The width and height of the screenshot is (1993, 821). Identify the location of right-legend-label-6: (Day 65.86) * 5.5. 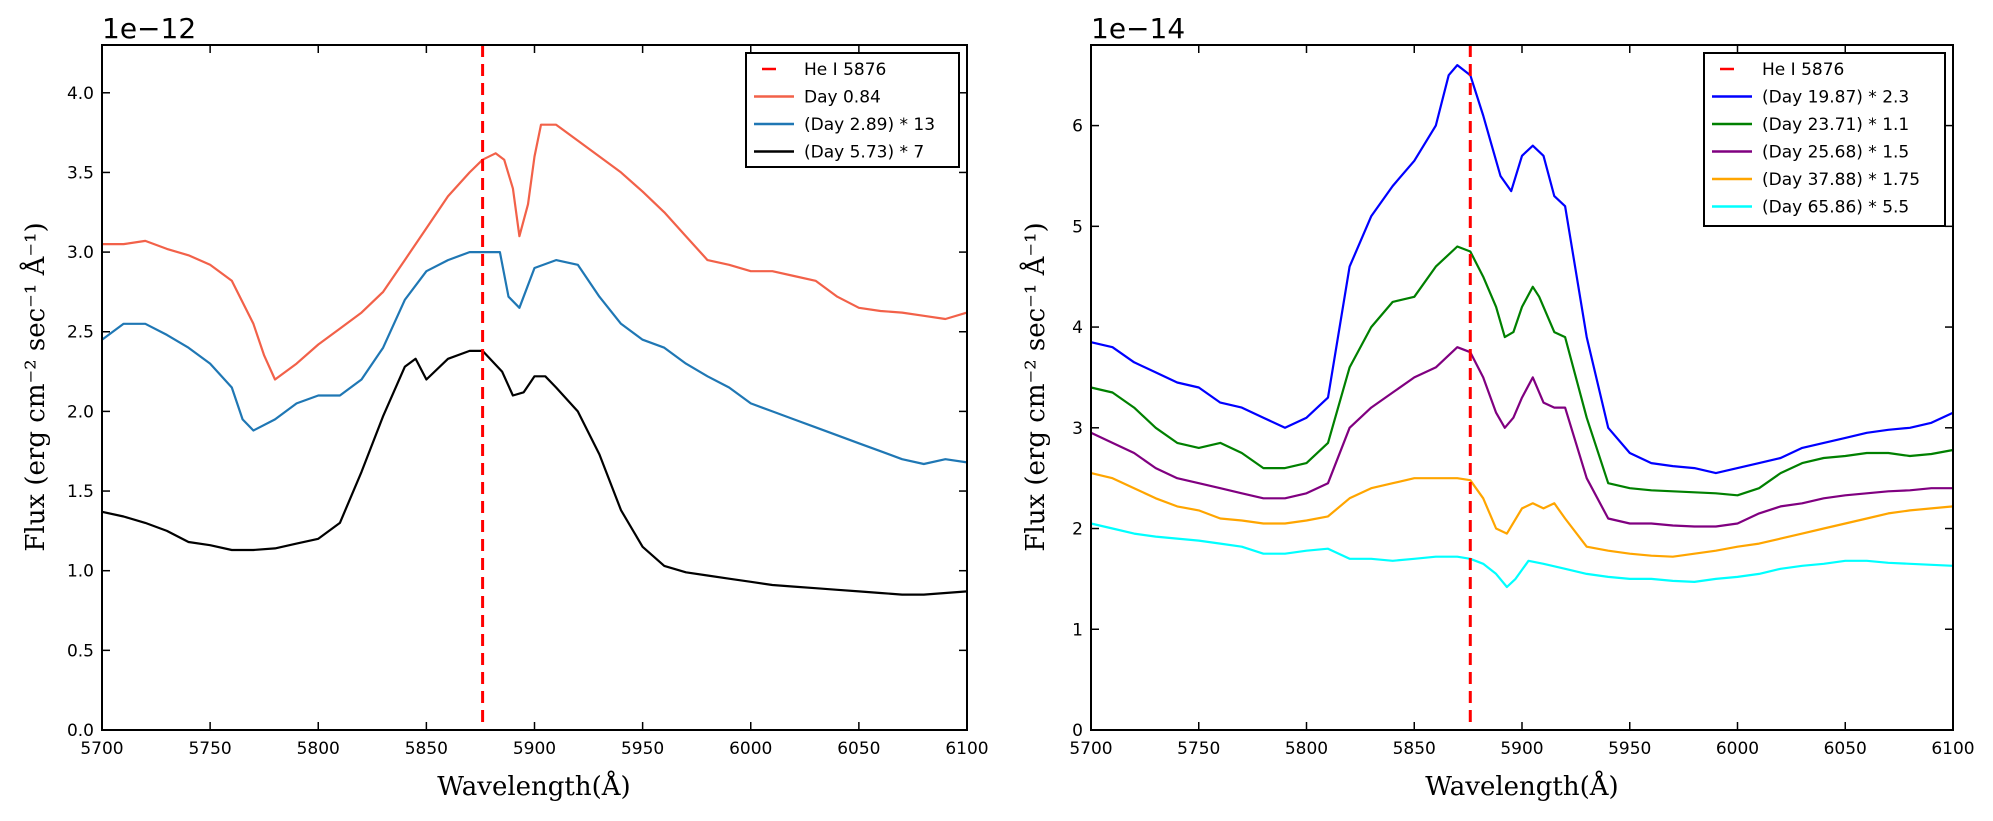
(1835, 208).